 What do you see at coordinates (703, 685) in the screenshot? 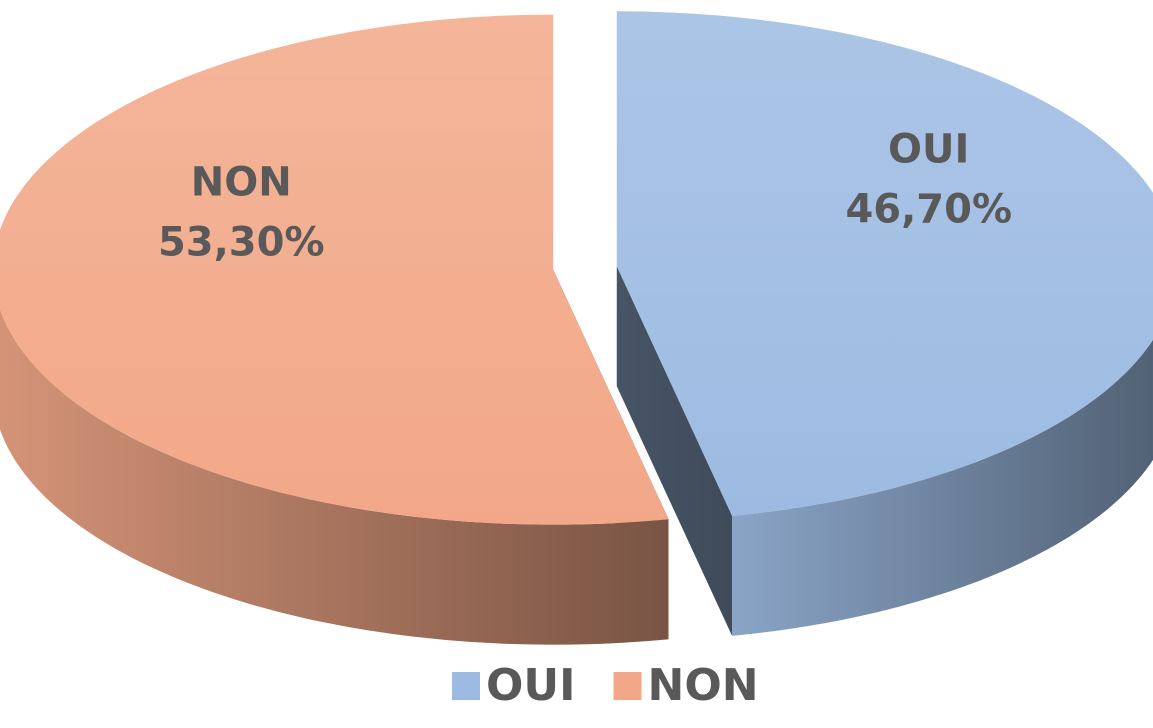
I see `legend-label: NON` at bounding box center [703, 685].